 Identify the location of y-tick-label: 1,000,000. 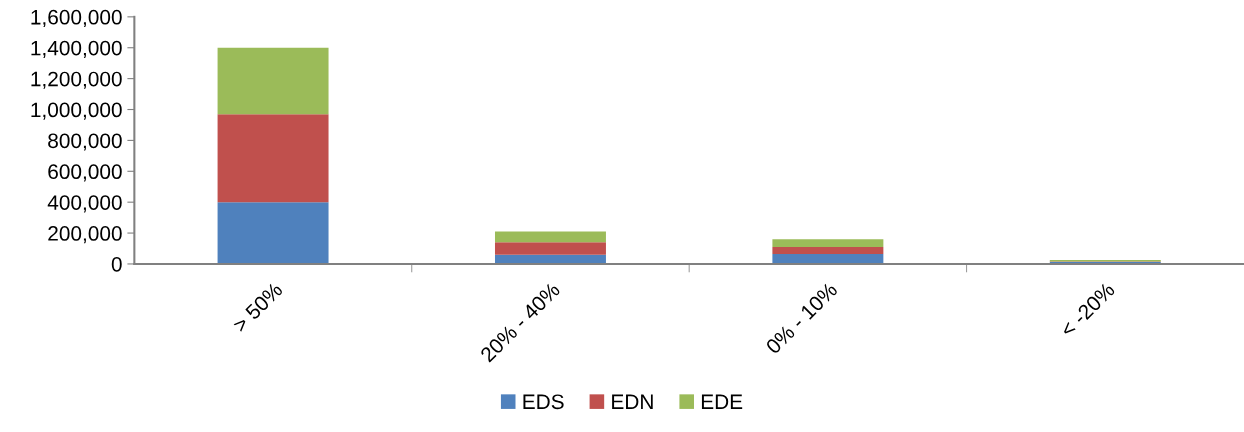
(76, 111).